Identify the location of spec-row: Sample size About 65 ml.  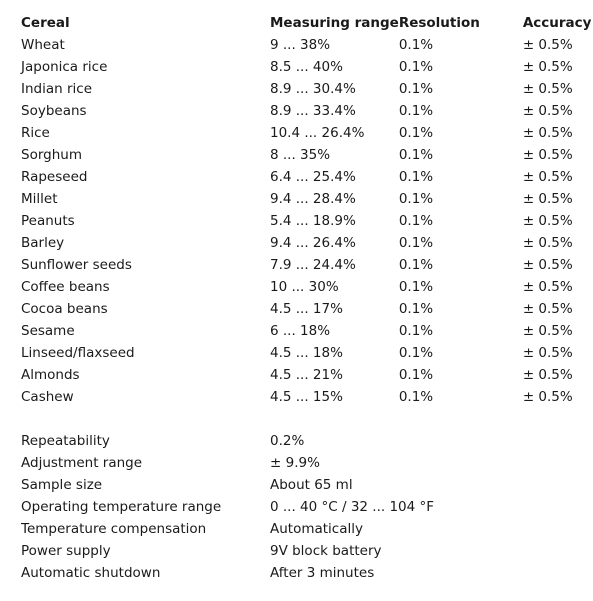
(307, 485).